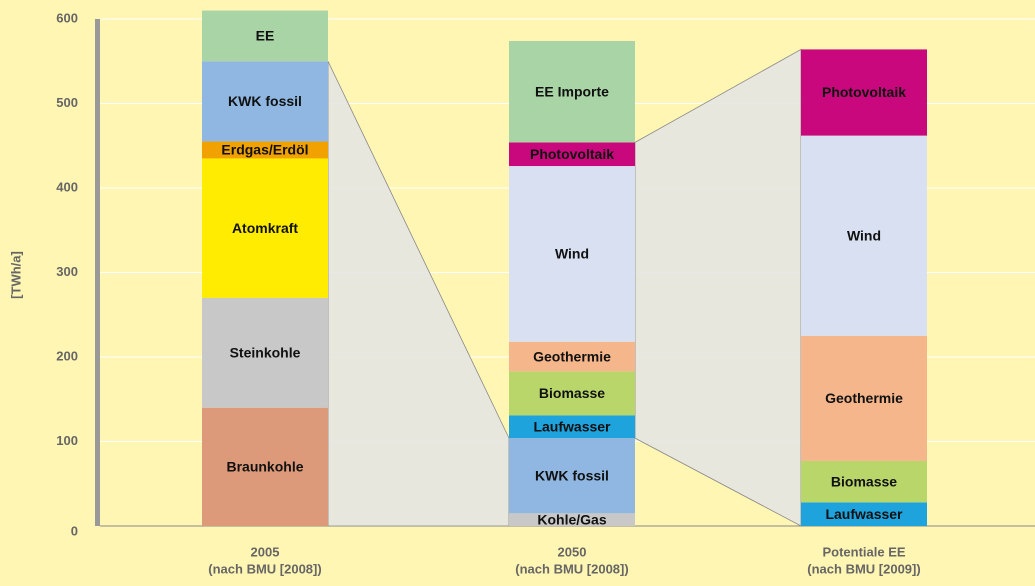 This screenshot has width=1035, height=586. What do you see at coordinates (15, 275) in the screenshot?
I see `y-axis-label: [TWh/a]` at bounding box center [15, 275].